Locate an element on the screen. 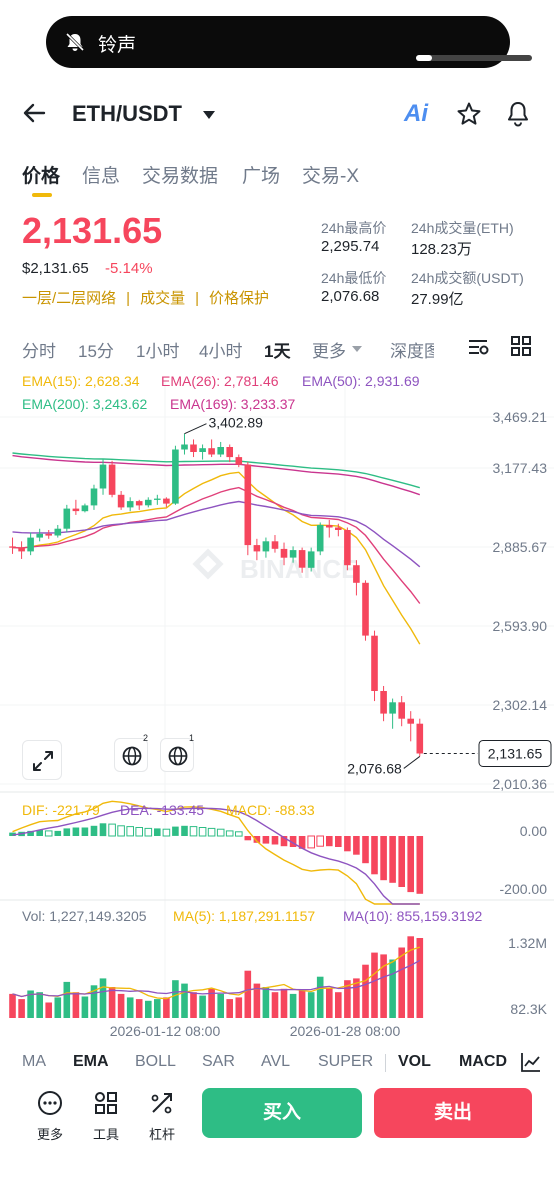  indicator-ma: MA is located at coordinates (34, 1061).